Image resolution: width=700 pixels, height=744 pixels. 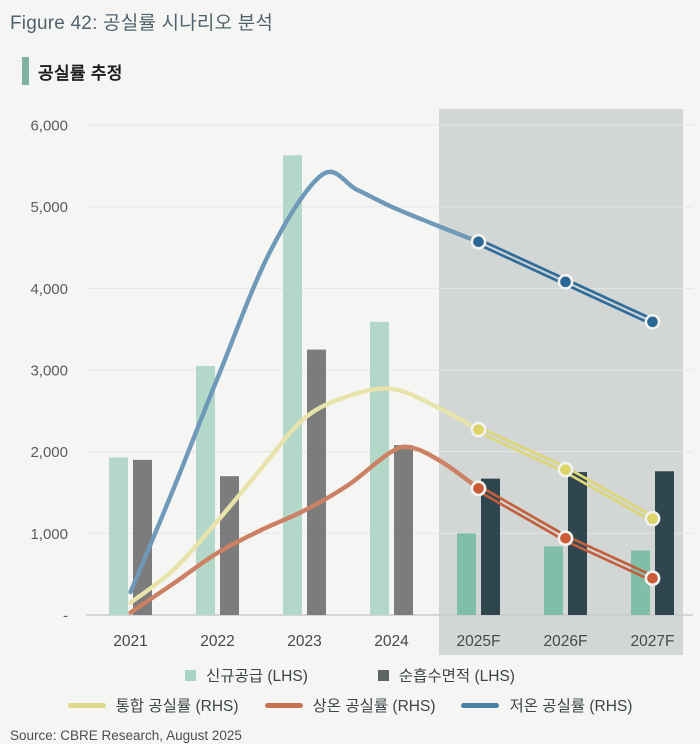 I want to click on x-axis-label-2025F: 2025F, so click(x=479, y=641).